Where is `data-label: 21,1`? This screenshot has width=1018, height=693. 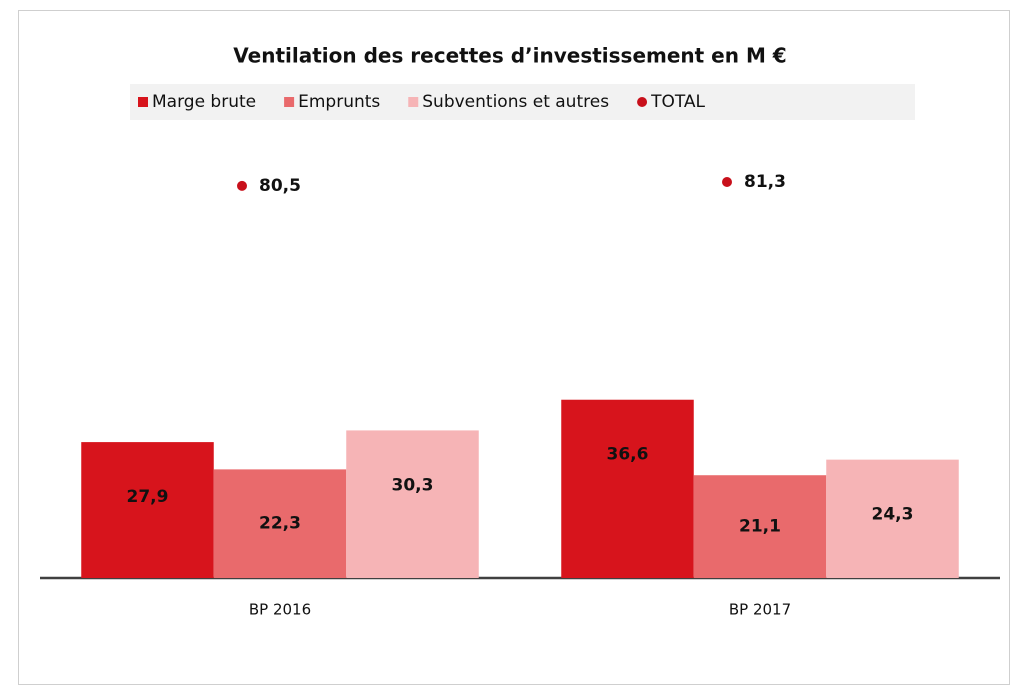 data-label: 21,1 is located at coordinates (760, 527).